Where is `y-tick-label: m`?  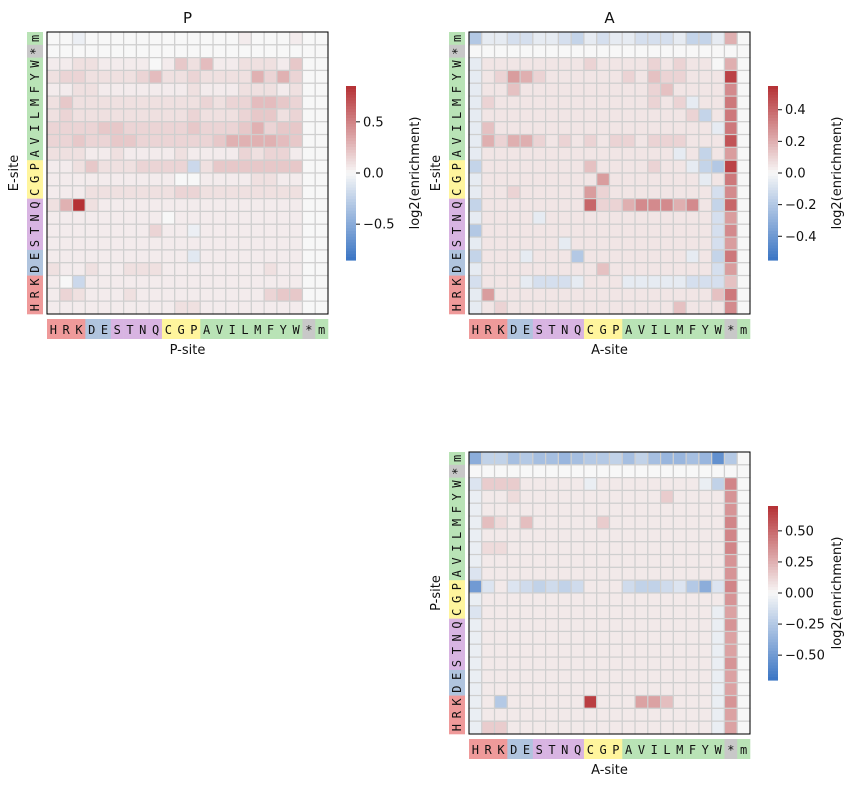 y-tick-label: m is located at coordinates (35, 38).